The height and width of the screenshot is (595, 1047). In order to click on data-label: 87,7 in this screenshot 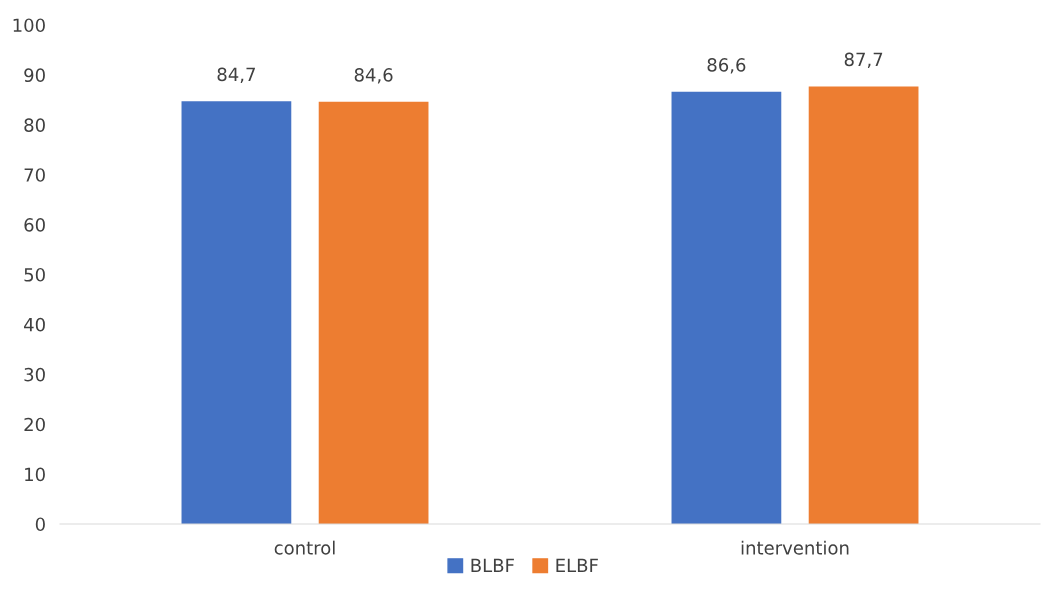, I will do `click(863, 60)`.